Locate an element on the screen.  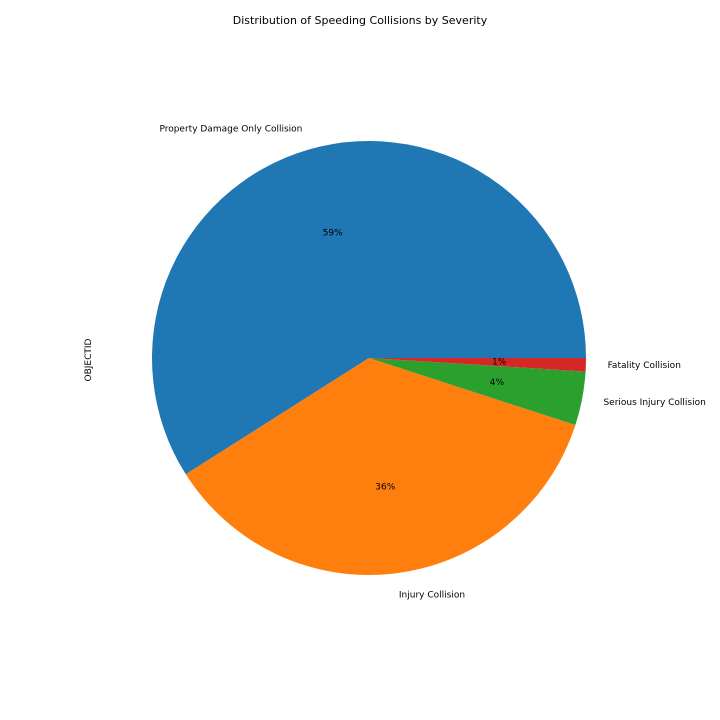
slice-percent-label: 36% is located at coordinates (385, 488).